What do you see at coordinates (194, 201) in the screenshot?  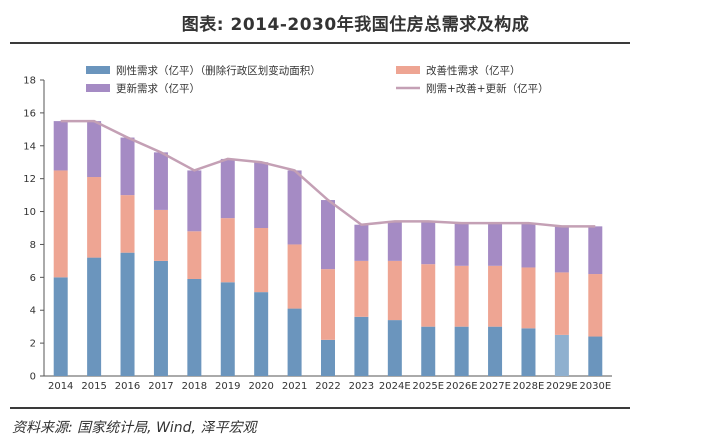 I see `bar-renewal-2018` at bounding box center [194, 201].